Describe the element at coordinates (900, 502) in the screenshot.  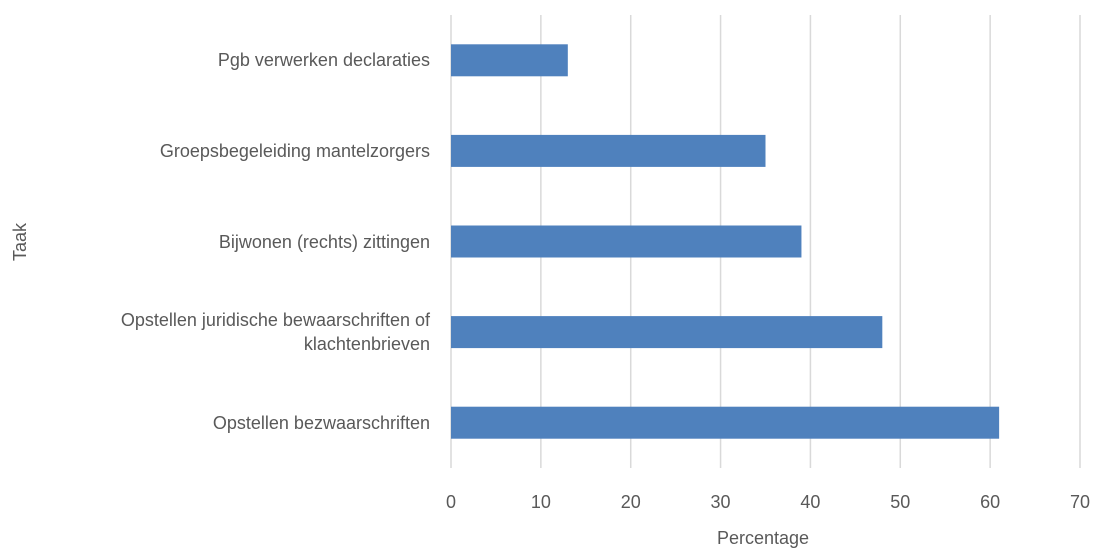
I see `x-tick-label: 50` at that location.